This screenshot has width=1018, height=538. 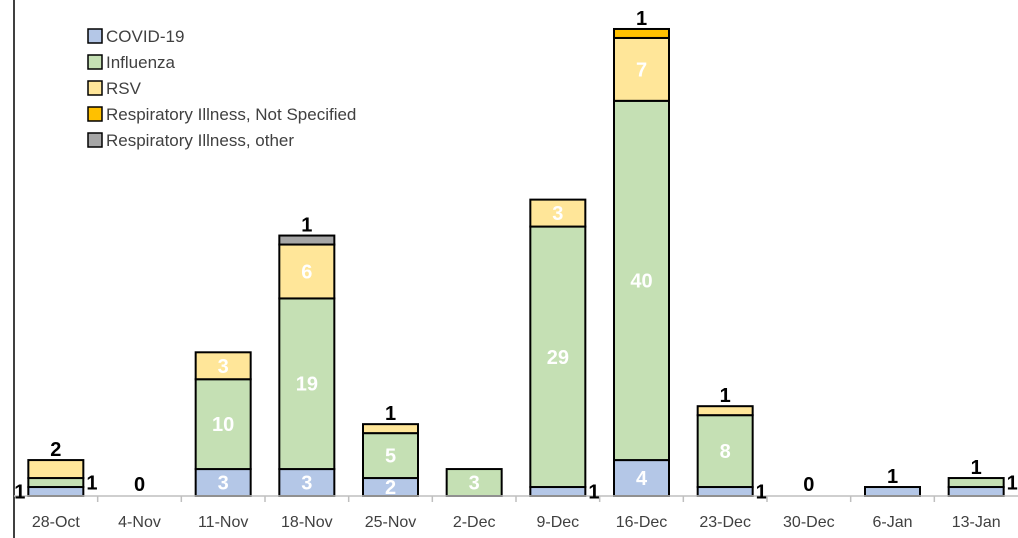 I want to click on bar-16-dec-influenza, so click(x=641, y=280).